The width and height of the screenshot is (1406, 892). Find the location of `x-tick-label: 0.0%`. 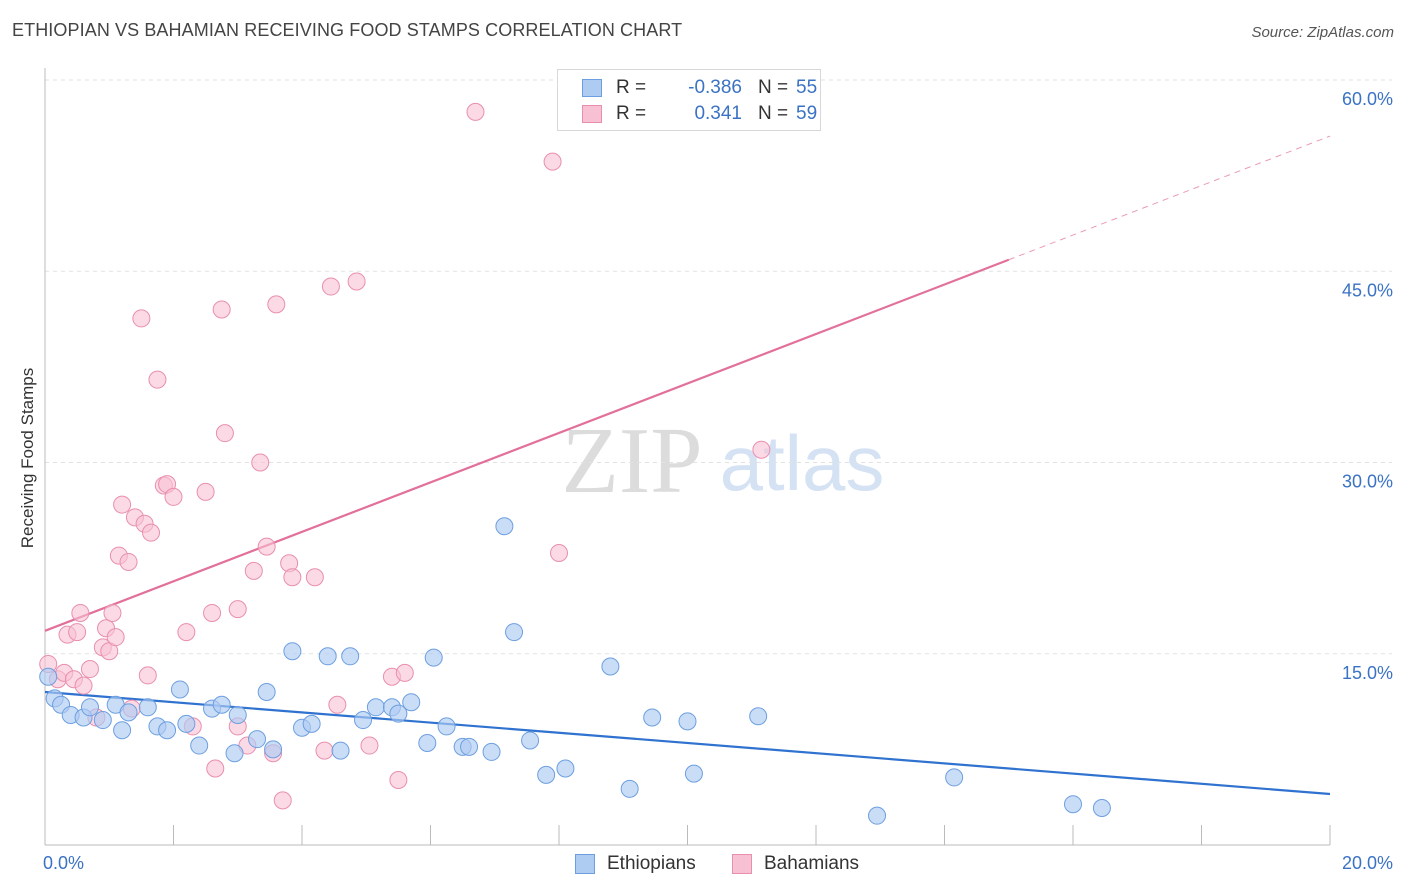

x-tick-label: 0.0% is located at coordinates (63, 863).